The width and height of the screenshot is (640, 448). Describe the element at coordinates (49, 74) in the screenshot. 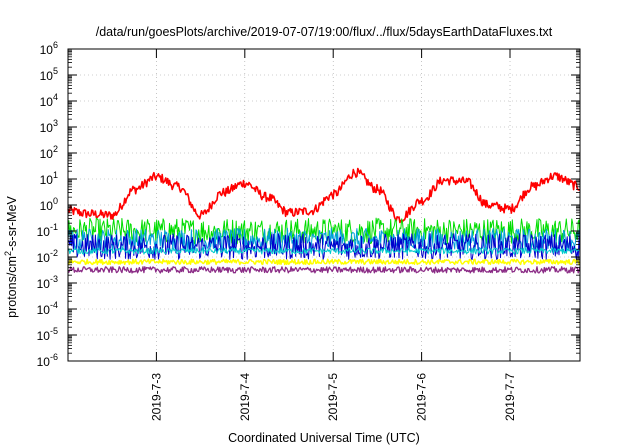

I see `y-tick-label: 10⁵` at that location.